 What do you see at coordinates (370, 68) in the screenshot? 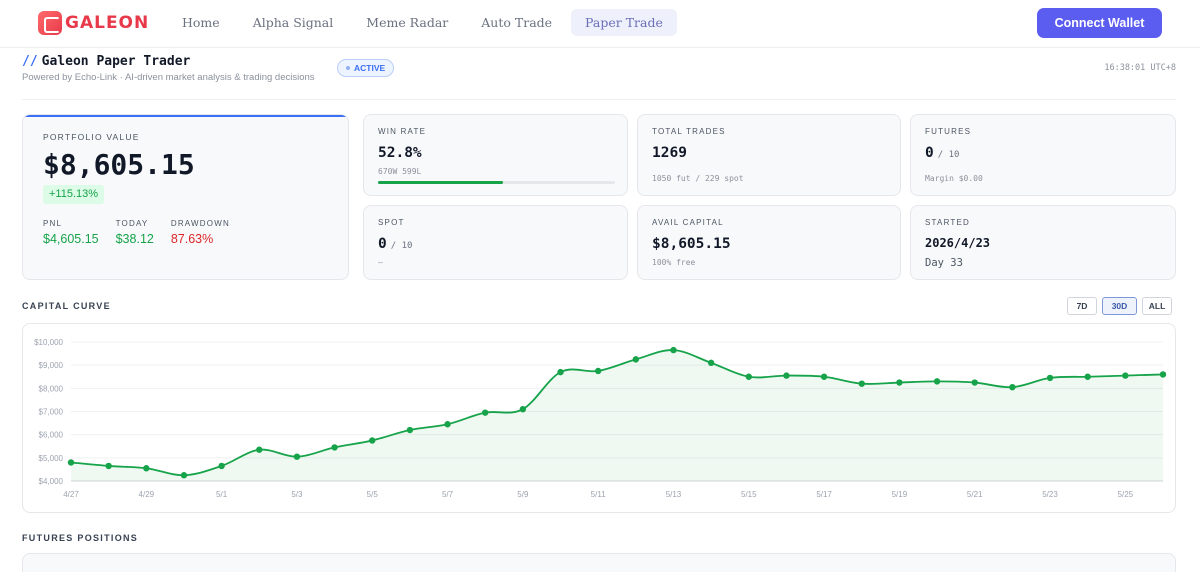
I see `status-badge-text: ACTIVE` at bounding box center [370, 68].